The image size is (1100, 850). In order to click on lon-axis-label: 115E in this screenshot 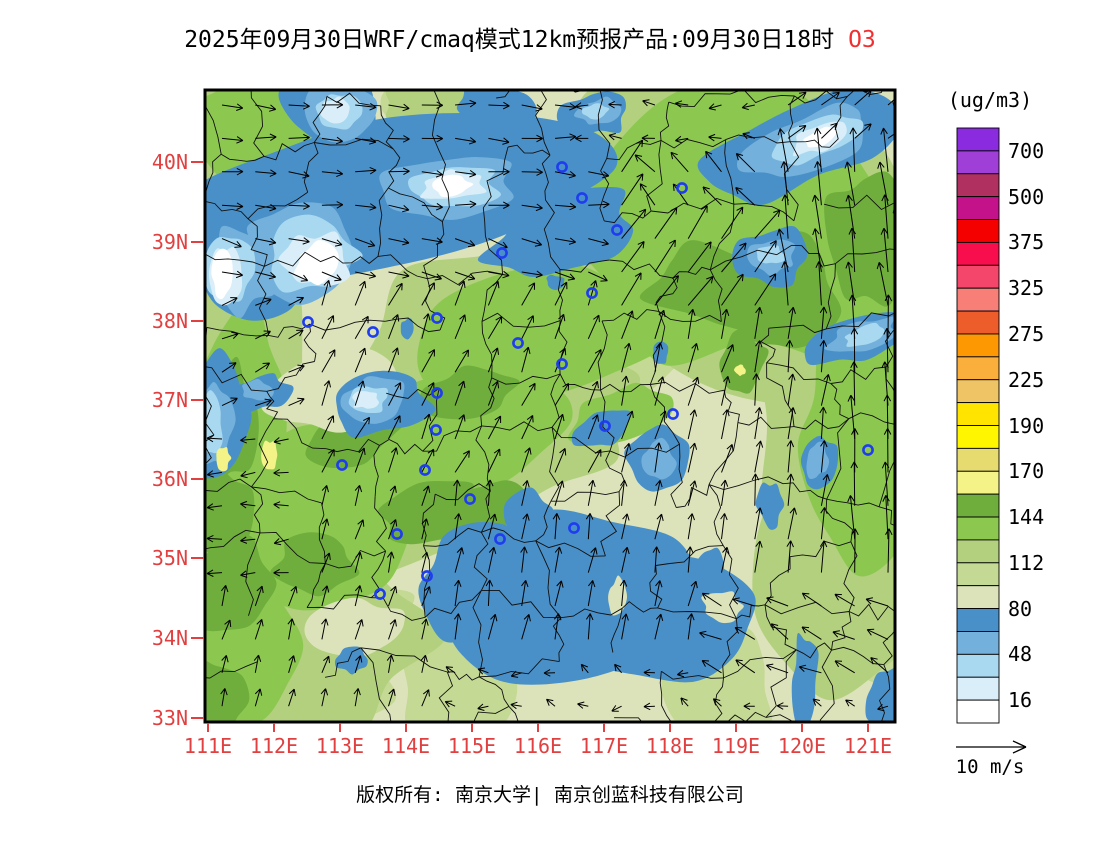, I will do `click(472, 746)`.